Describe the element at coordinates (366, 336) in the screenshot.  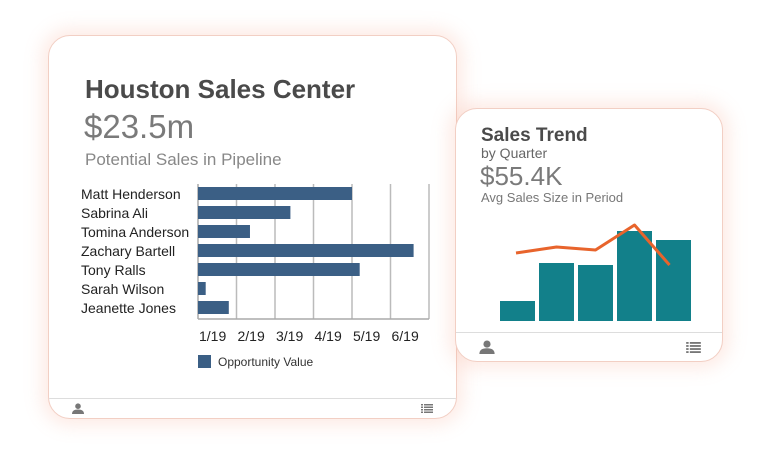
I see `x-tick-label: 5/19` at that location.